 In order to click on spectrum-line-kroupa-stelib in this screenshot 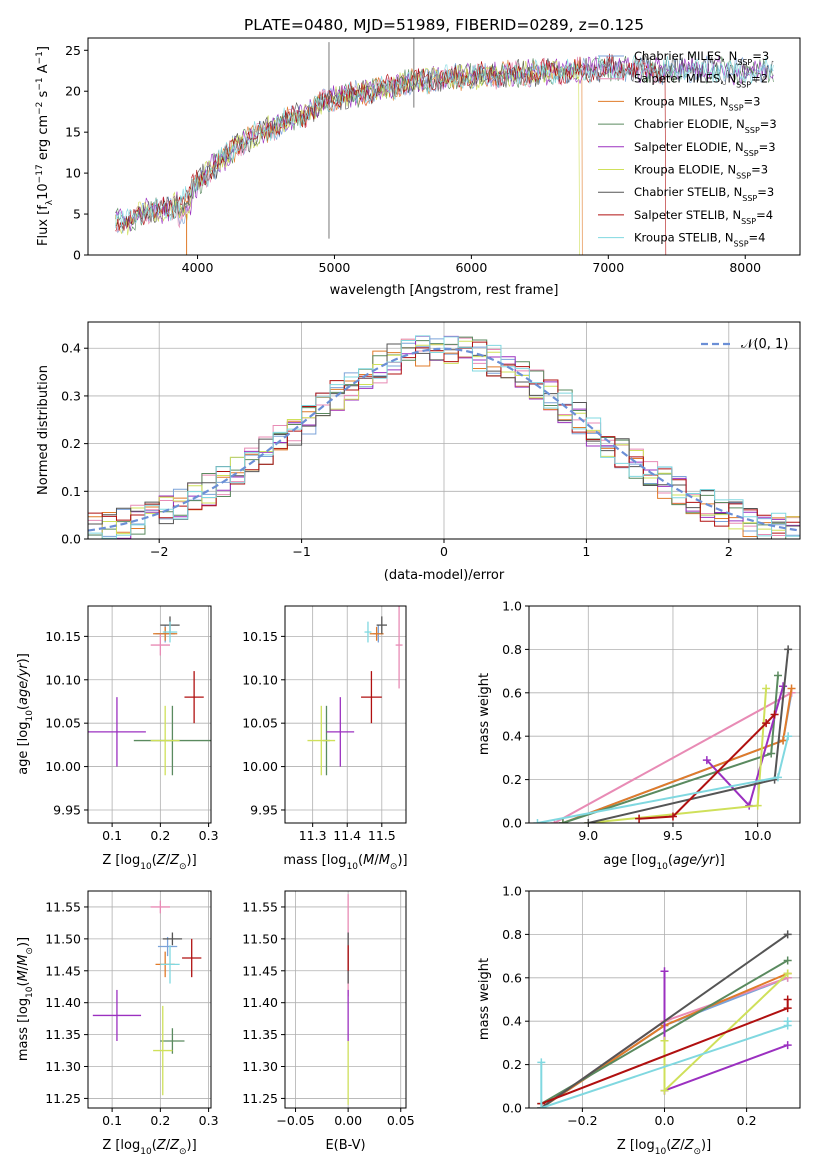, I will do `click(444, 142)`.